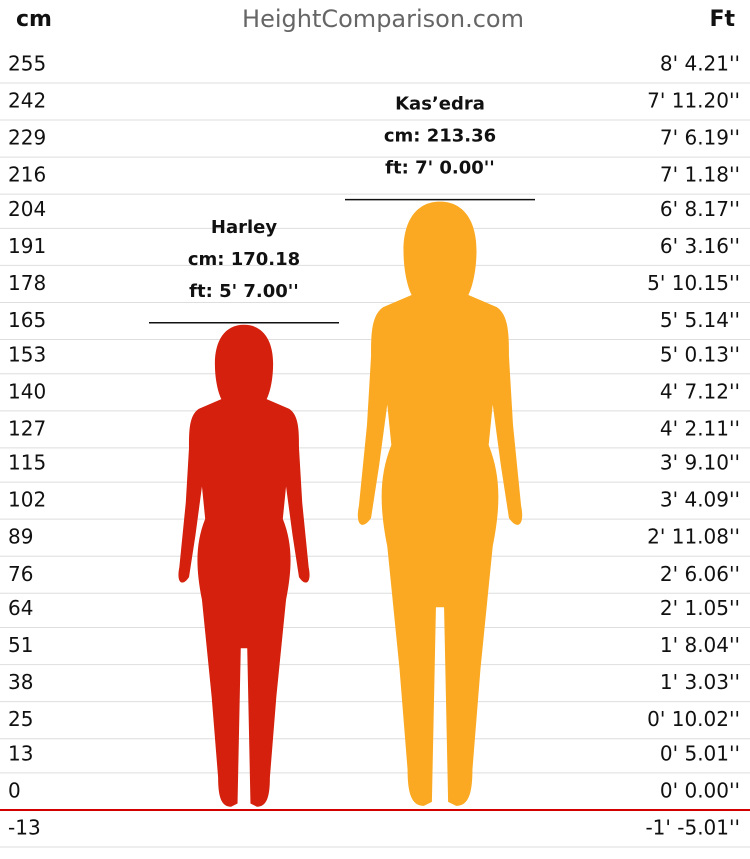  Describe the element at coordinates (20, 608) in the screenshot. I see `y-tick-label: 64` at that location.